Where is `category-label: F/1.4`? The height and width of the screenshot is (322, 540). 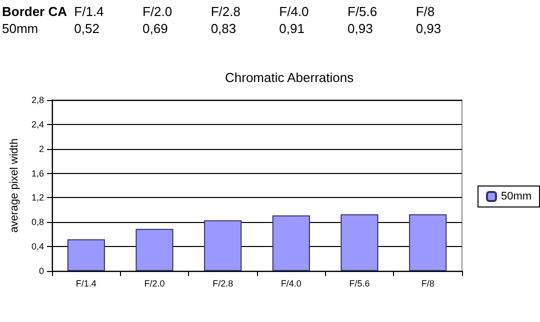 category-label: F/1.4 is located at coordinates (89, 11).